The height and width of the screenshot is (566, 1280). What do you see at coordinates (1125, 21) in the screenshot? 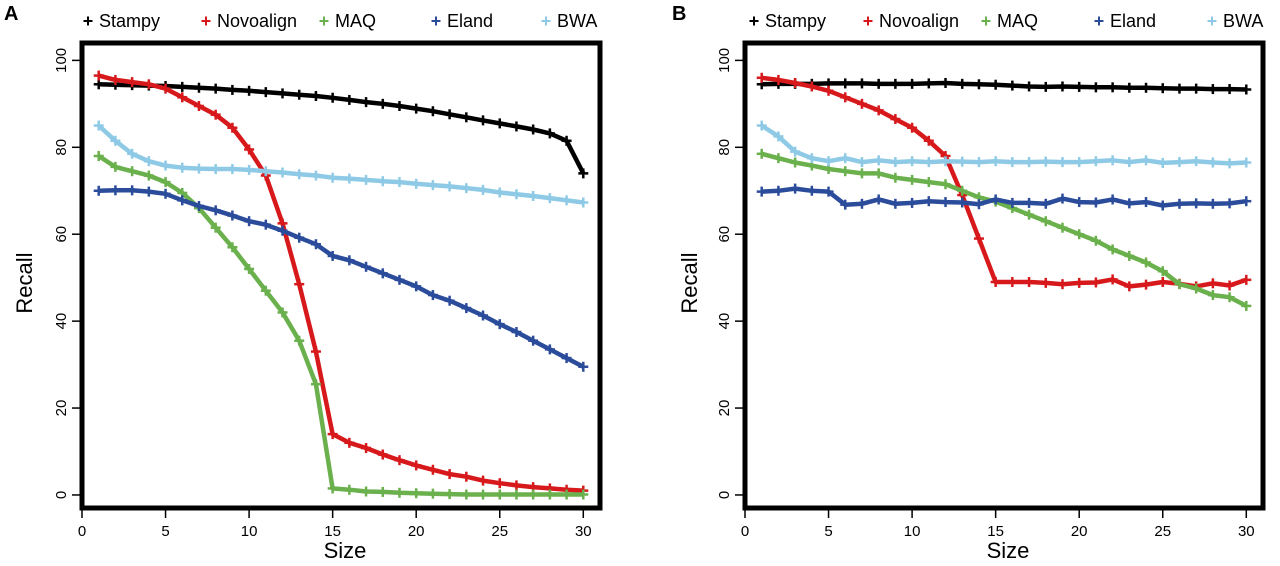
I see `legend-entry-eland: Eland` at bounding box center [1125, 21].